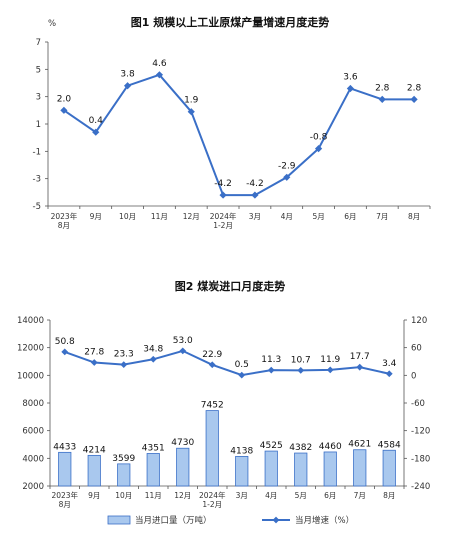 The width and height of the screenshot is (460, 542). Describe the element at coordinates (94, 450) in the screenshot. I see `chart-2-bar-label: 4214` at that location.